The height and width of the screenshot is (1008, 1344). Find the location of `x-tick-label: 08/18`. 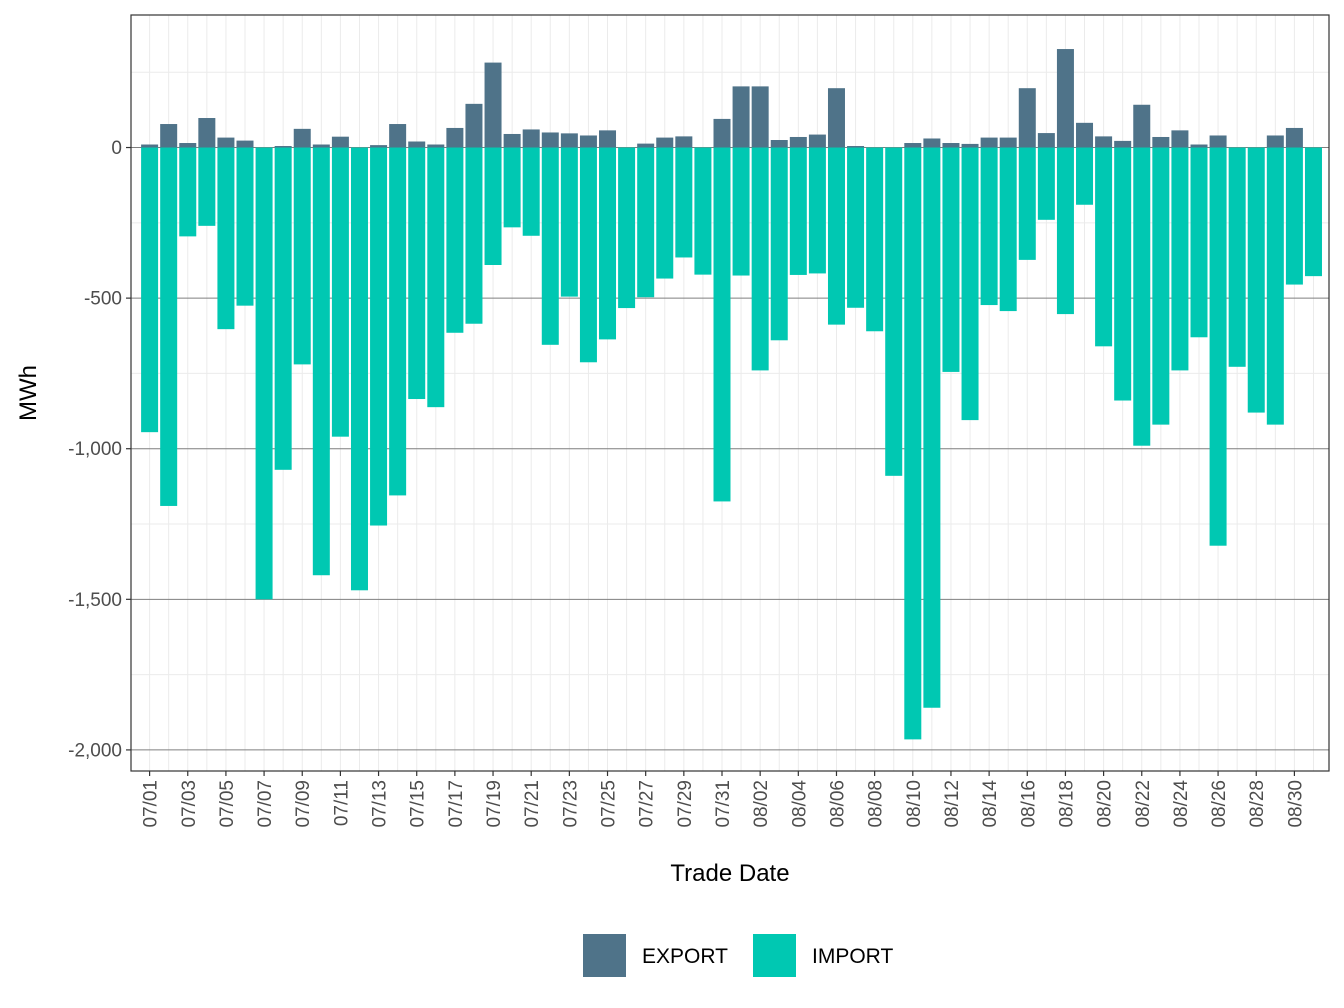

x-tick-label: 08/18 is located at coordinates (1066, 804).